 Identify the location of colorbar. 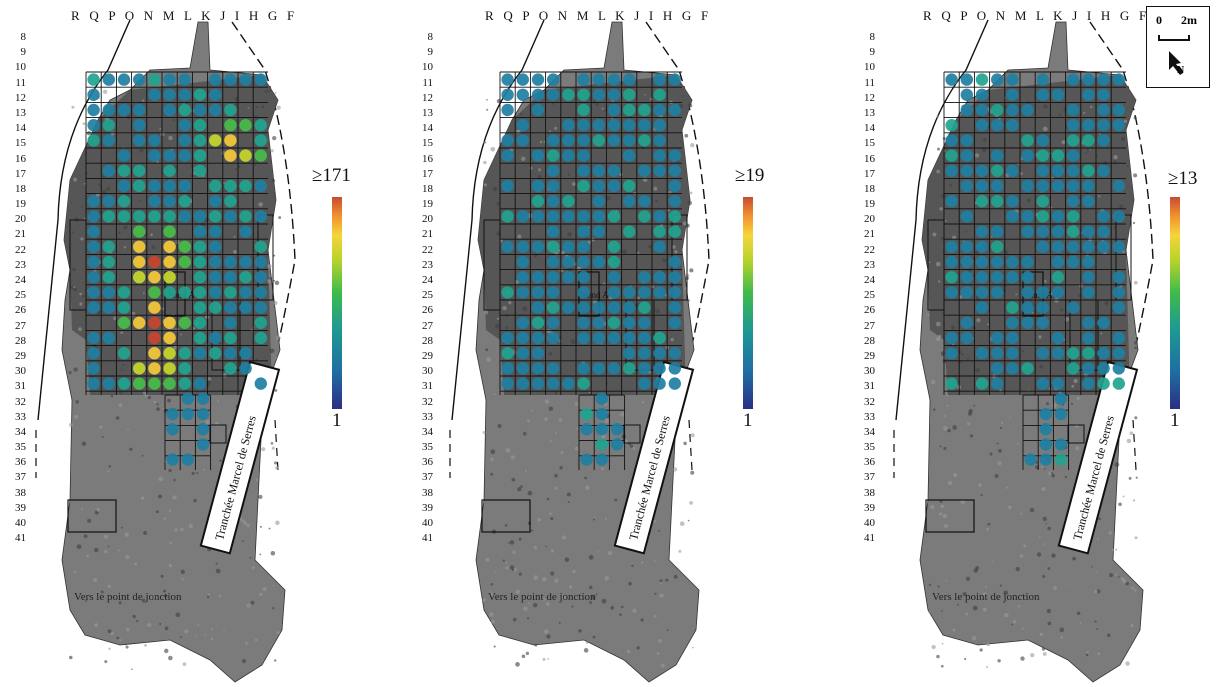
(748, 303).